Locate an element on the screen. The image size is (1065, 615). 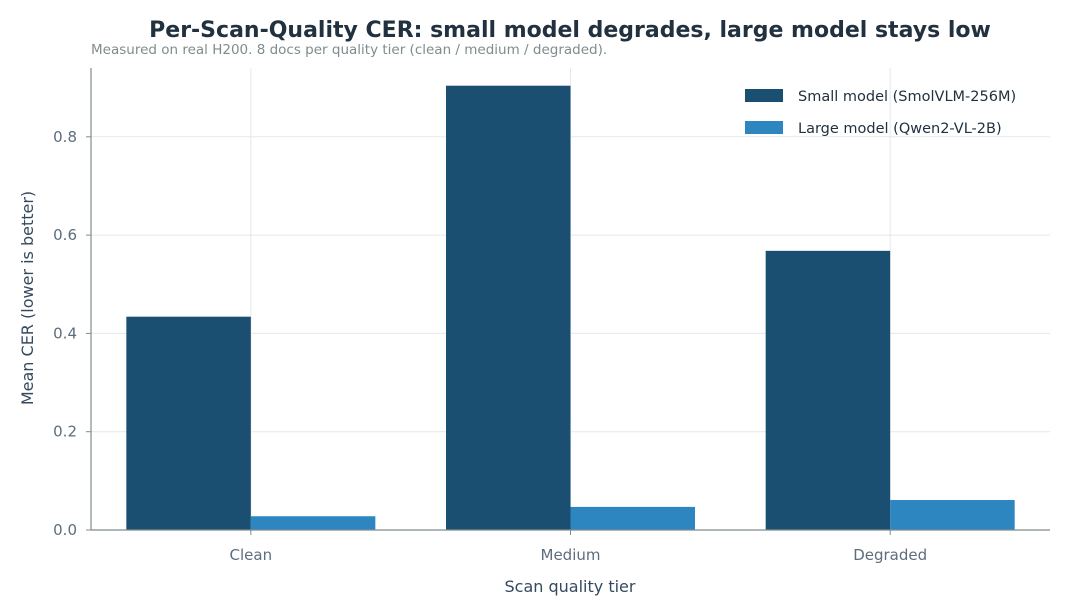
x-tick-label: Degraded is located at coordinates (890, 555).